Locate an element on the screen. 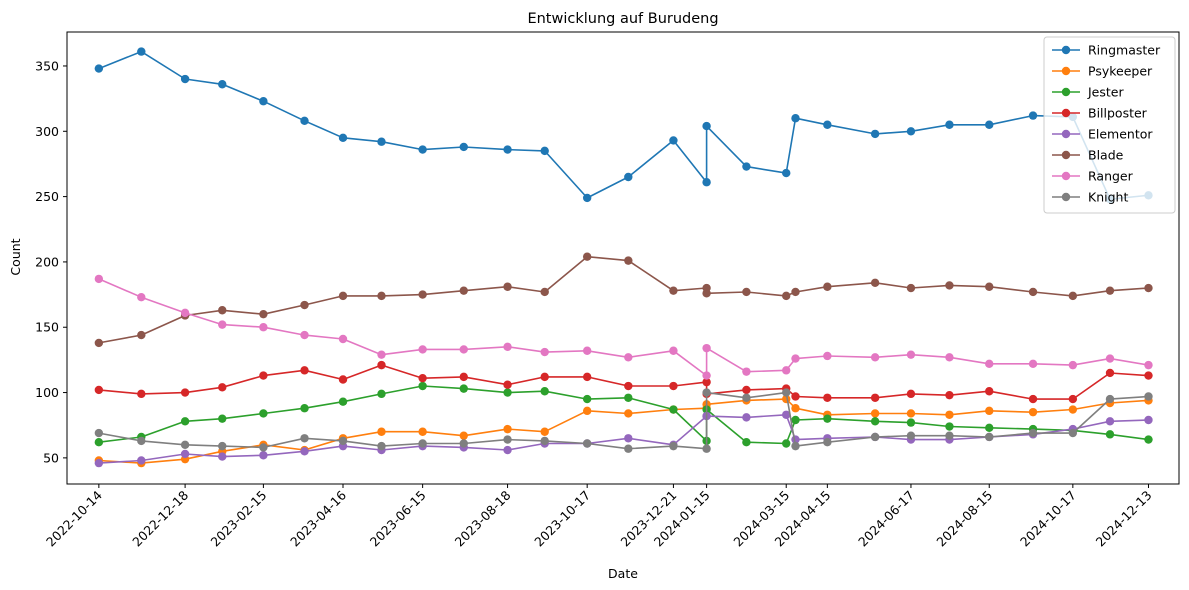 Image resolution: width=1189 pixels, height=590 pixels. x-tick-label: 2022-10-14 is located at coordinates (74, 518).